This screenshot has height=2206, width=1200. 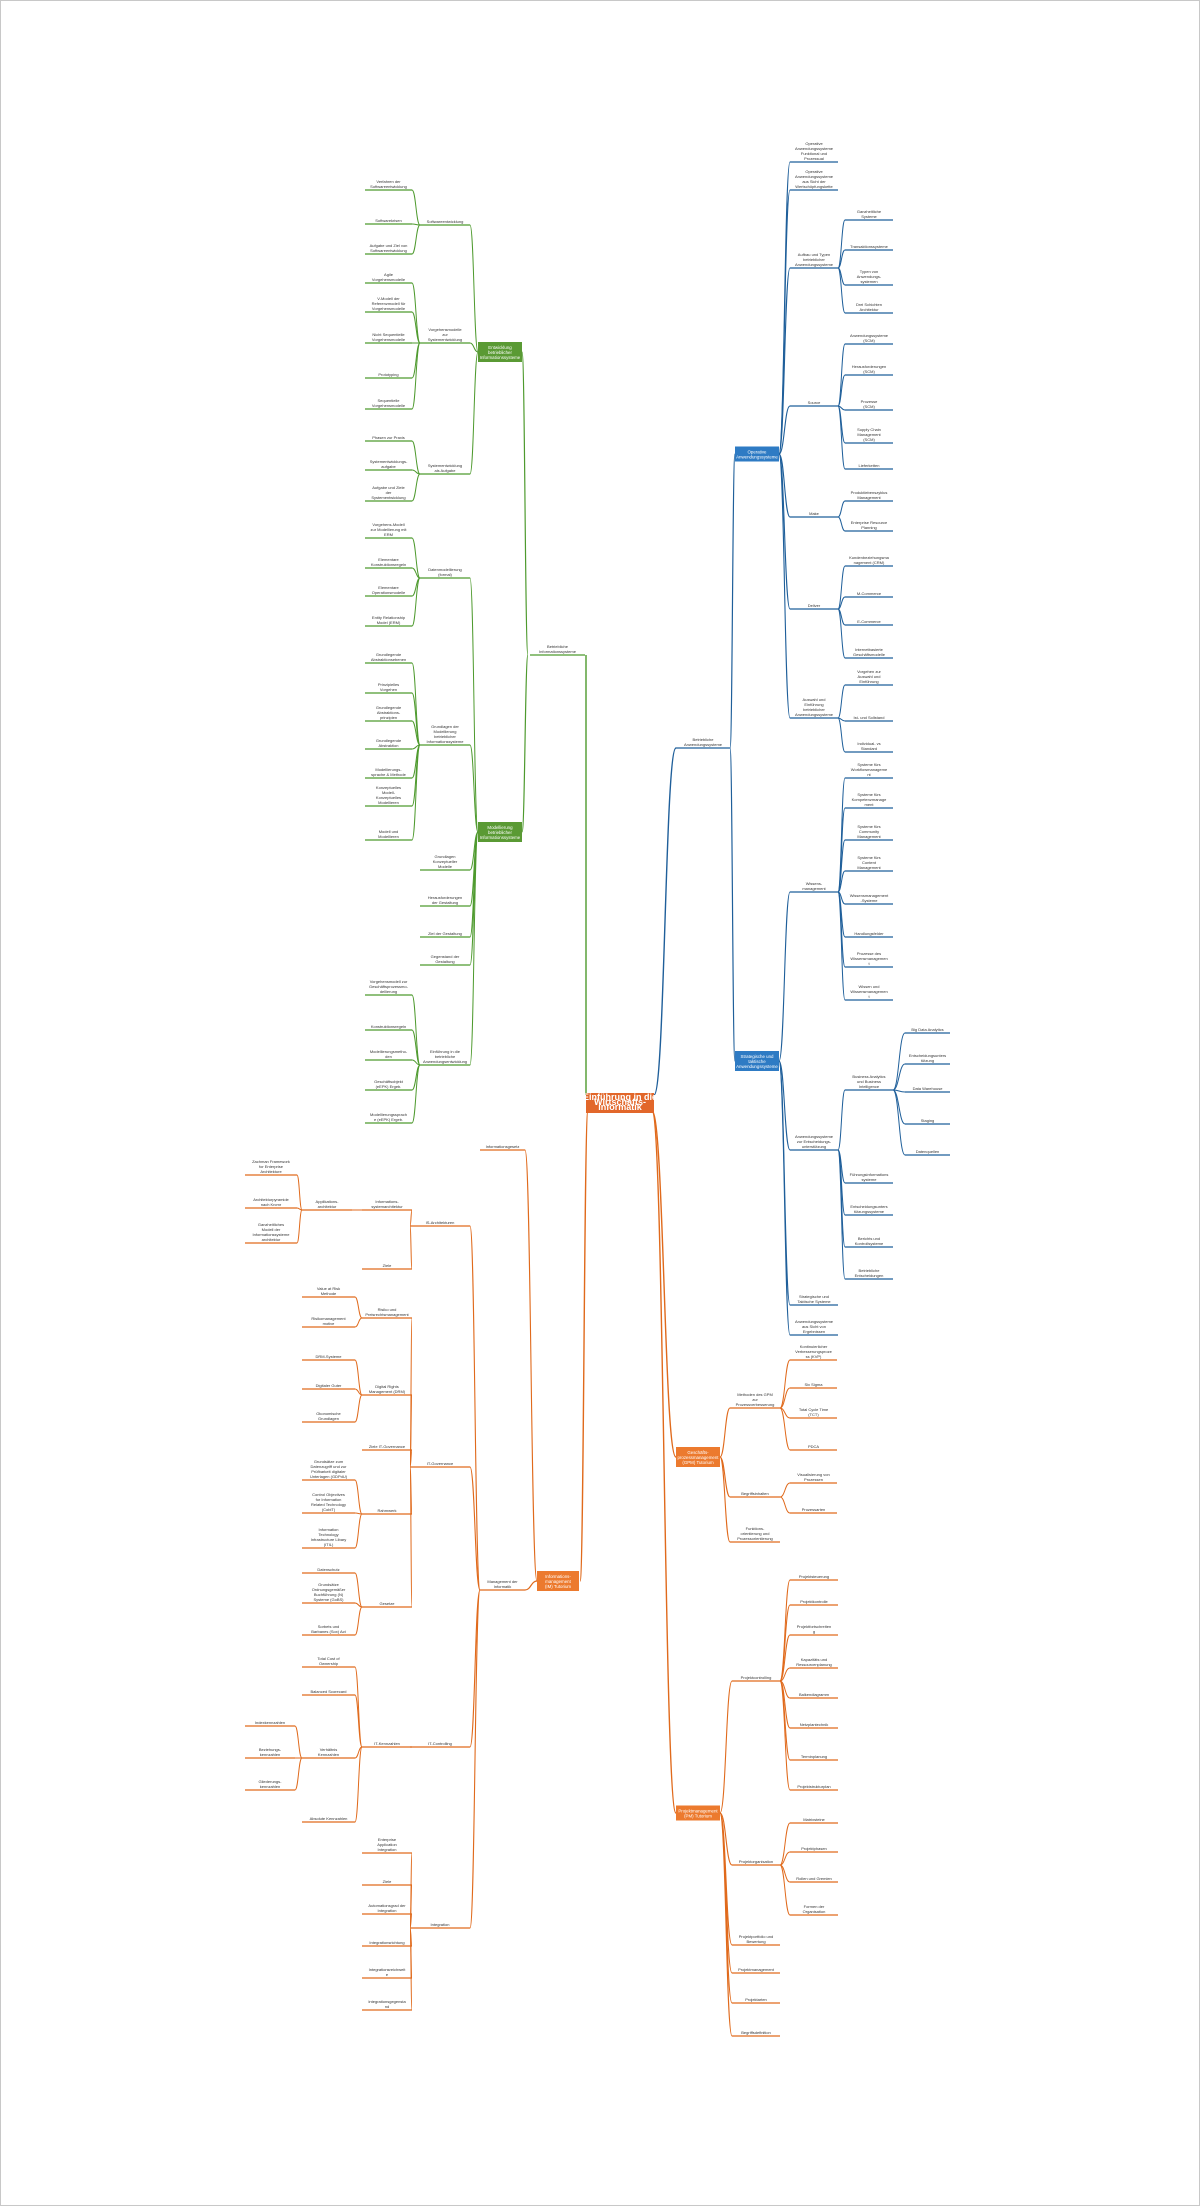 What do you see at coordinates (869, 898) in the screenshot?
I see `app-leaf-wissen-4: Wissensmanagement -Systeme` at bounding box center [869, 898].